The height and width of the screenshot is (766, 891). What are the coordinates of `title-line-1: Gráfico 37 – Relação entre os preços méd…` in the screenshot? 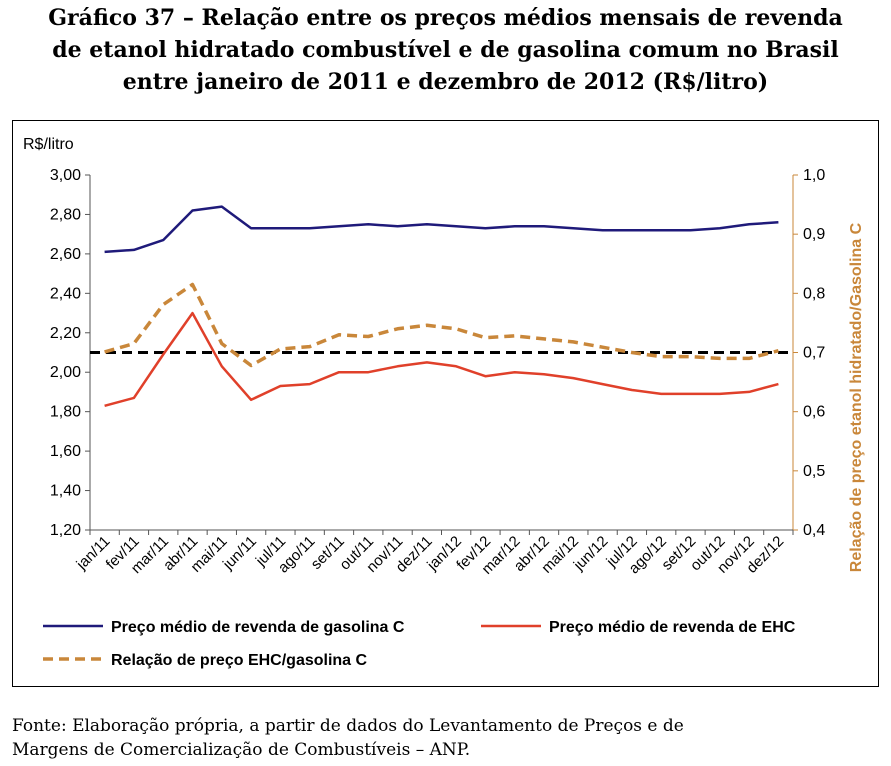 It's located at (445, 18).